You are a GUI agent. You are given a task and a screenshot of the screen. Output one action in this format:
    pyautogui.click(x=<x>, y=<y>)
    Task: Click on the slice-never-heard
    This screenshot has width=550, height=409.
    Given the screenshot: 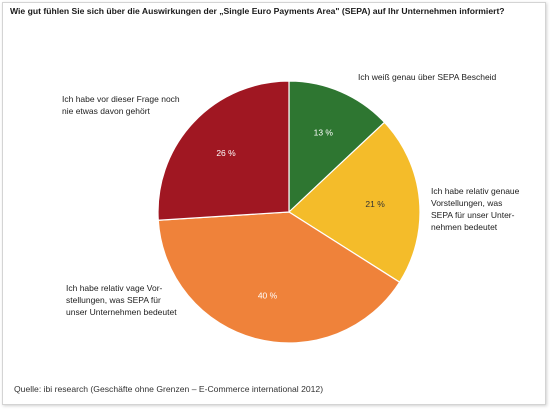 What is the action you would take?
    pyautogui.click(x=223, y=150)
    